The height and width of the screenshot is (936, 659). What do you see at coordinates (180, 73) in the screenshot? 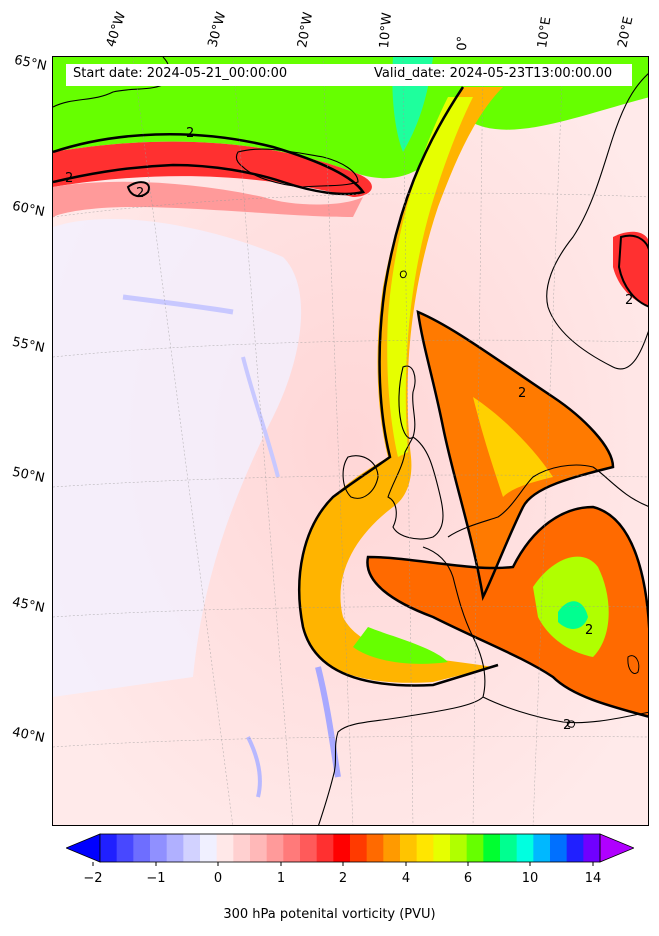
I see `start-date-text: Start date: 2024-05-21_00:00:00` at bounding box center [180, 73].